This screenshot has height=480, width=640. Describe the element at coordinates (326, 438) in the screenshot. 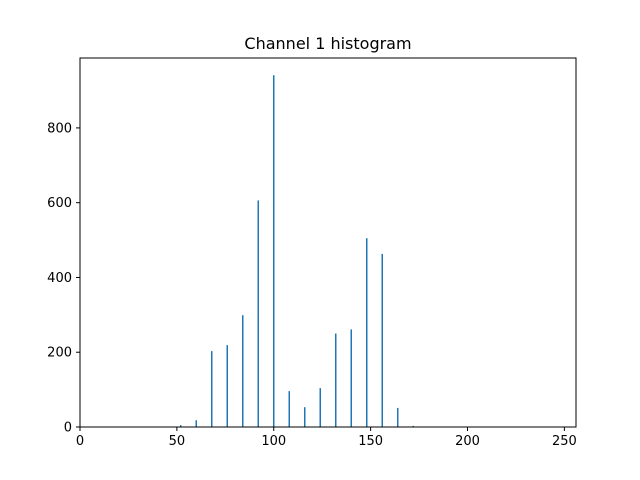

I see `x-axis-ticks: 0 50 100 150 200 250` at that location.